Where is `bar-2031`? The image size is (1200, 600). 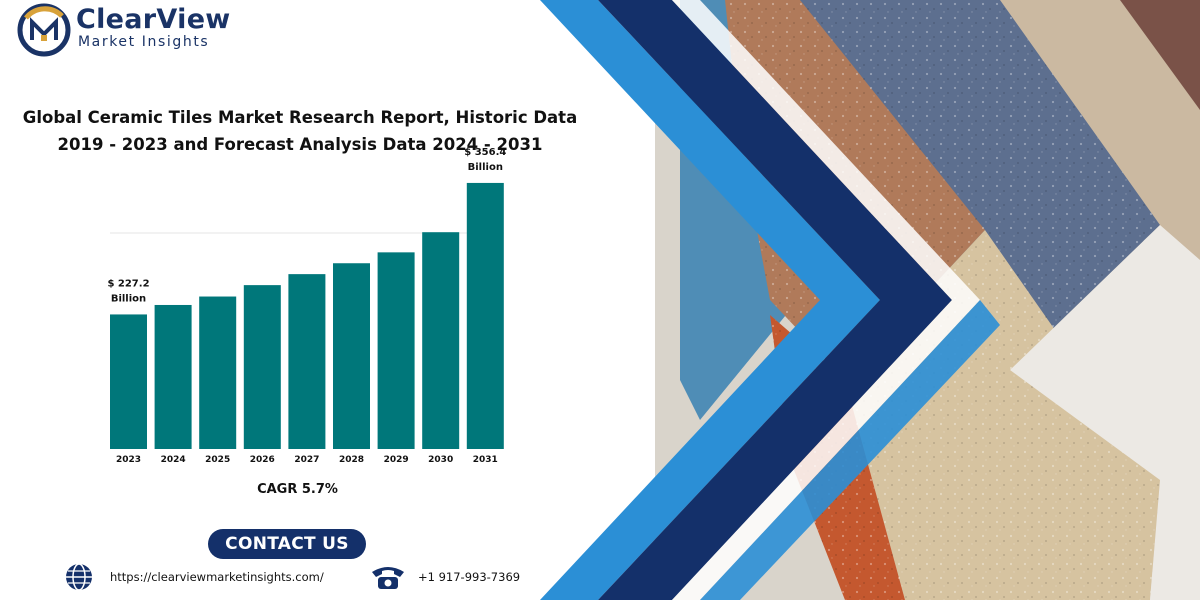
bar-2031 is located at coordinates (485, 316).